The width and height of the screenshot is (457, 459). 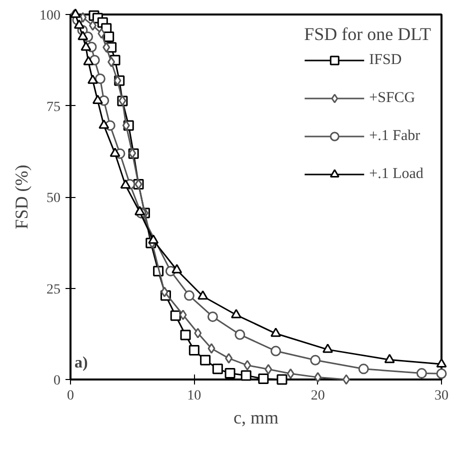 I want to click on x-axis-title: c, mm, so click(x=256, y=418).